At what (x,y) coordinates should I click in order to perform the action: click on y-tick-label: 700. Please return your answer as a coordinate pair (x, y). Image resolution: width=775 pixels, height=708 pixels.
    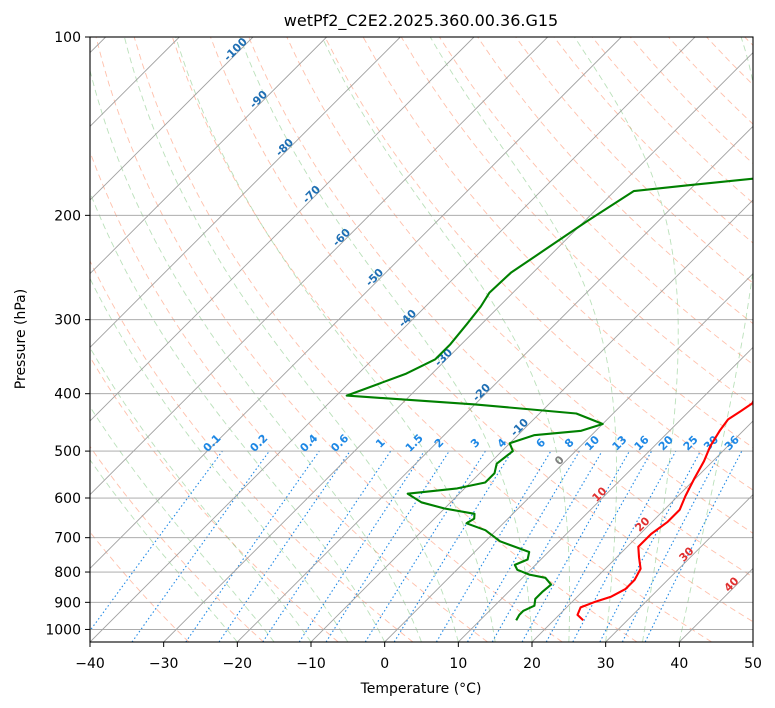
    Looking at the image, I should click on (67, 539).